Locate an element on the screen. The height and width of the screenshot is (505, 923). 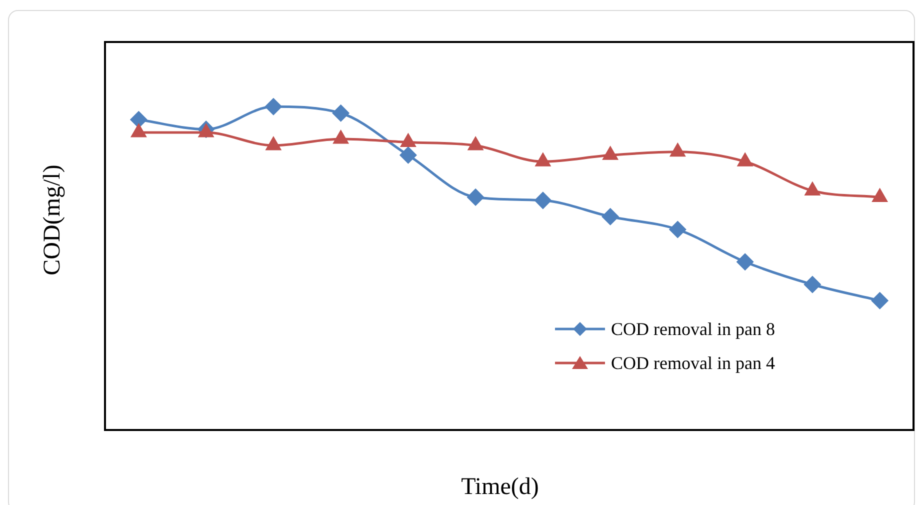
legend-label: COD removal in pan 8 is located at coordinates (693, 329).